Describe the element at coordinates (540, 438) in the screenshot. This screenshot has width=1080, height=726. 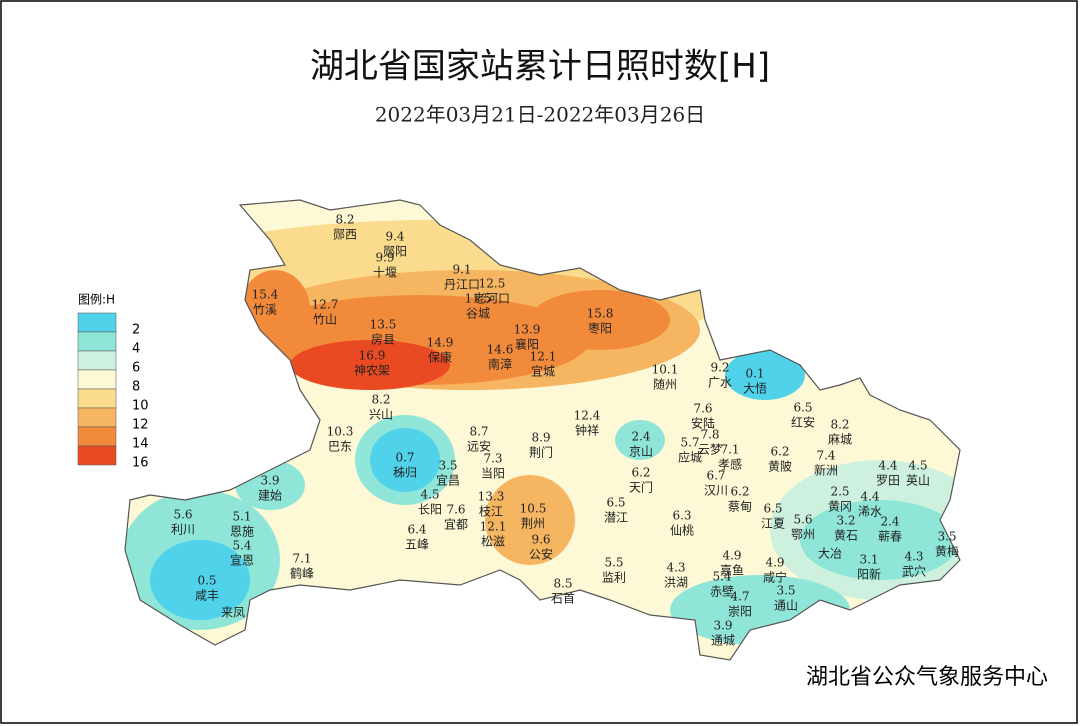
I see `station-value: 8.9` at that location.